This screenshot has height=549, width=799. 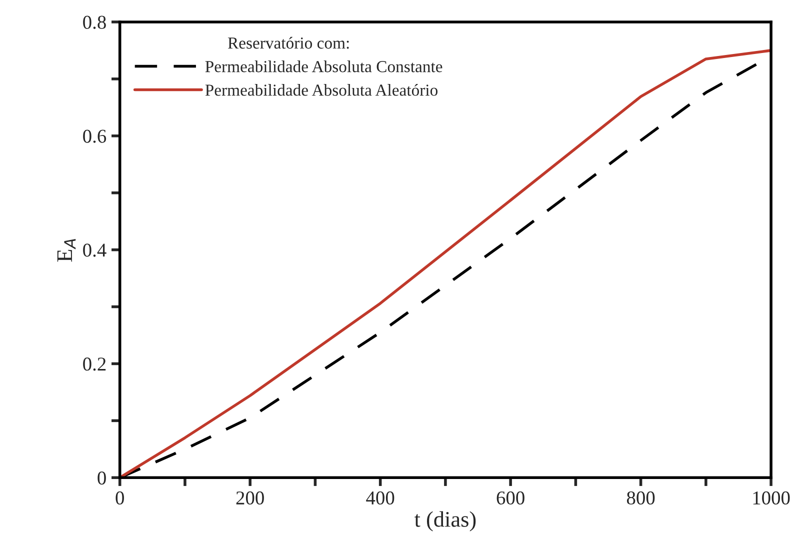 I want to click on legend-label: Permeabilidade Absoluta Constante, so click(x=323, y=66).